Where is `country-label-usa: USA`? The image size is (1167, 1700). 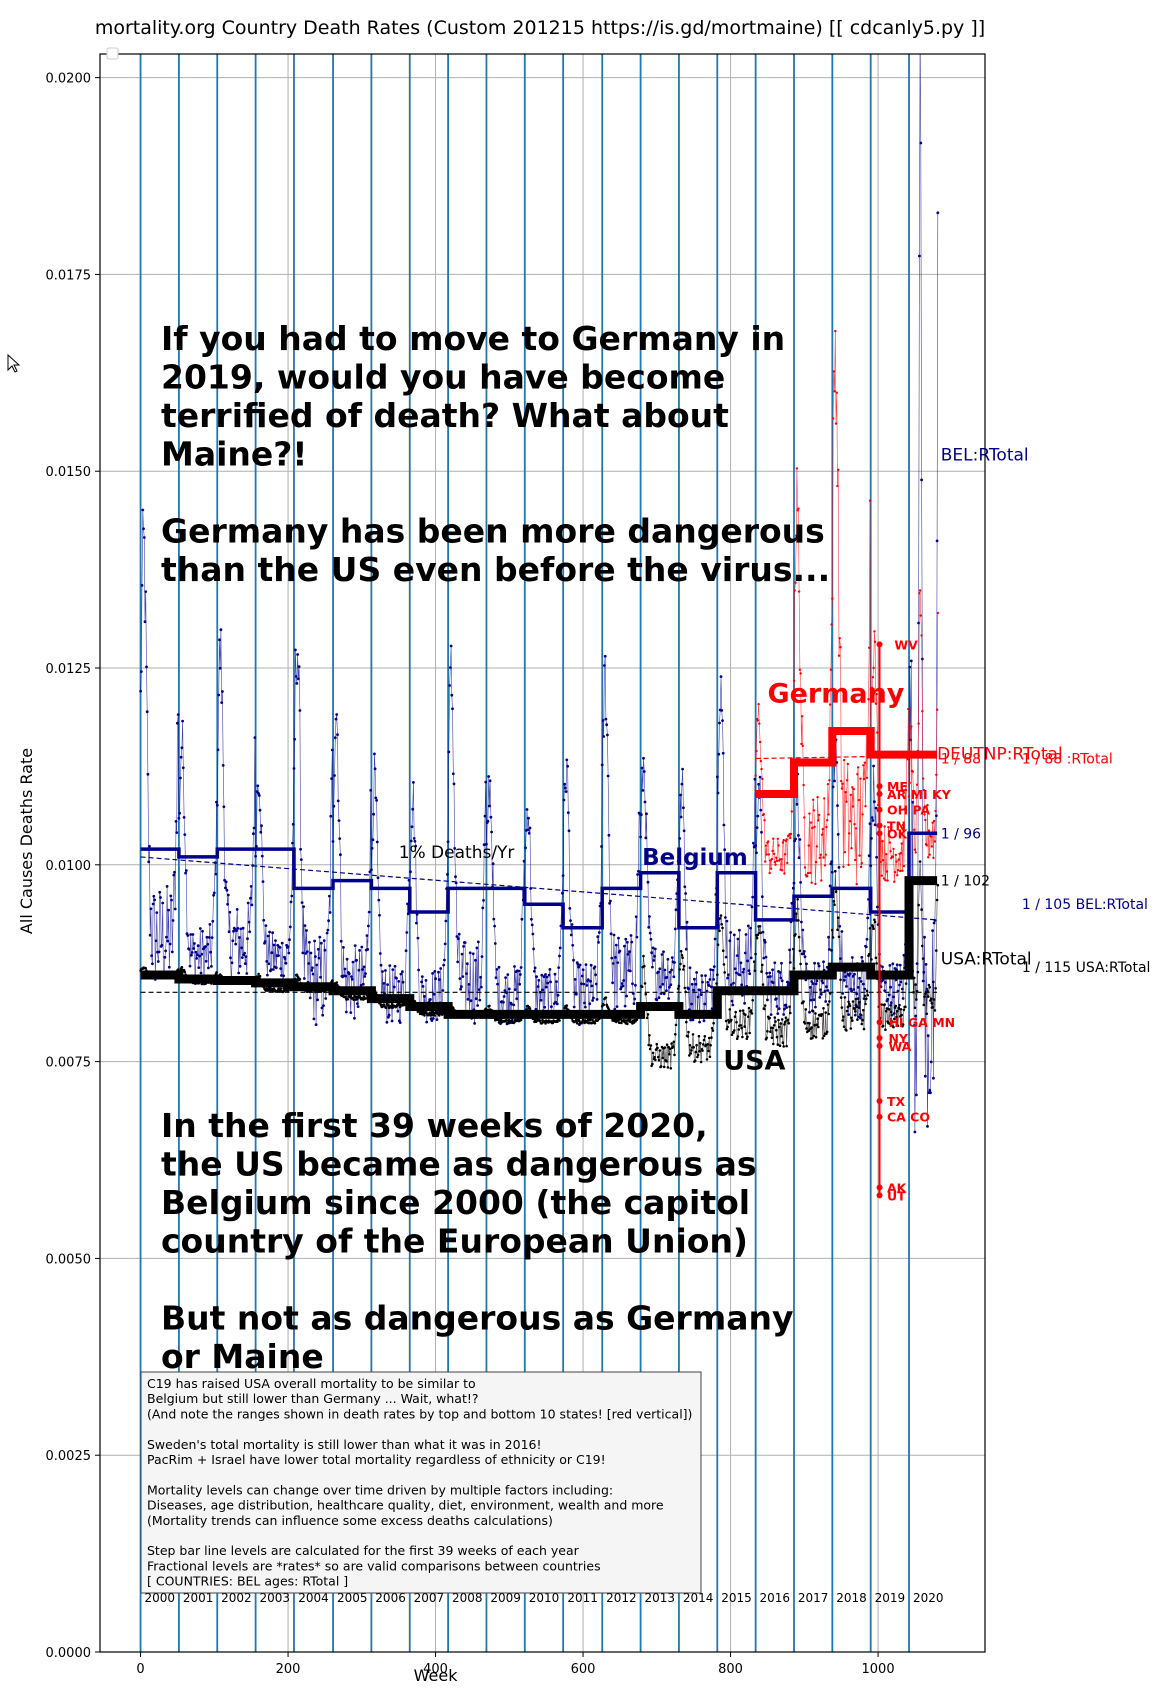
country-label-usa: USA is located at coordinates (754, 1061).